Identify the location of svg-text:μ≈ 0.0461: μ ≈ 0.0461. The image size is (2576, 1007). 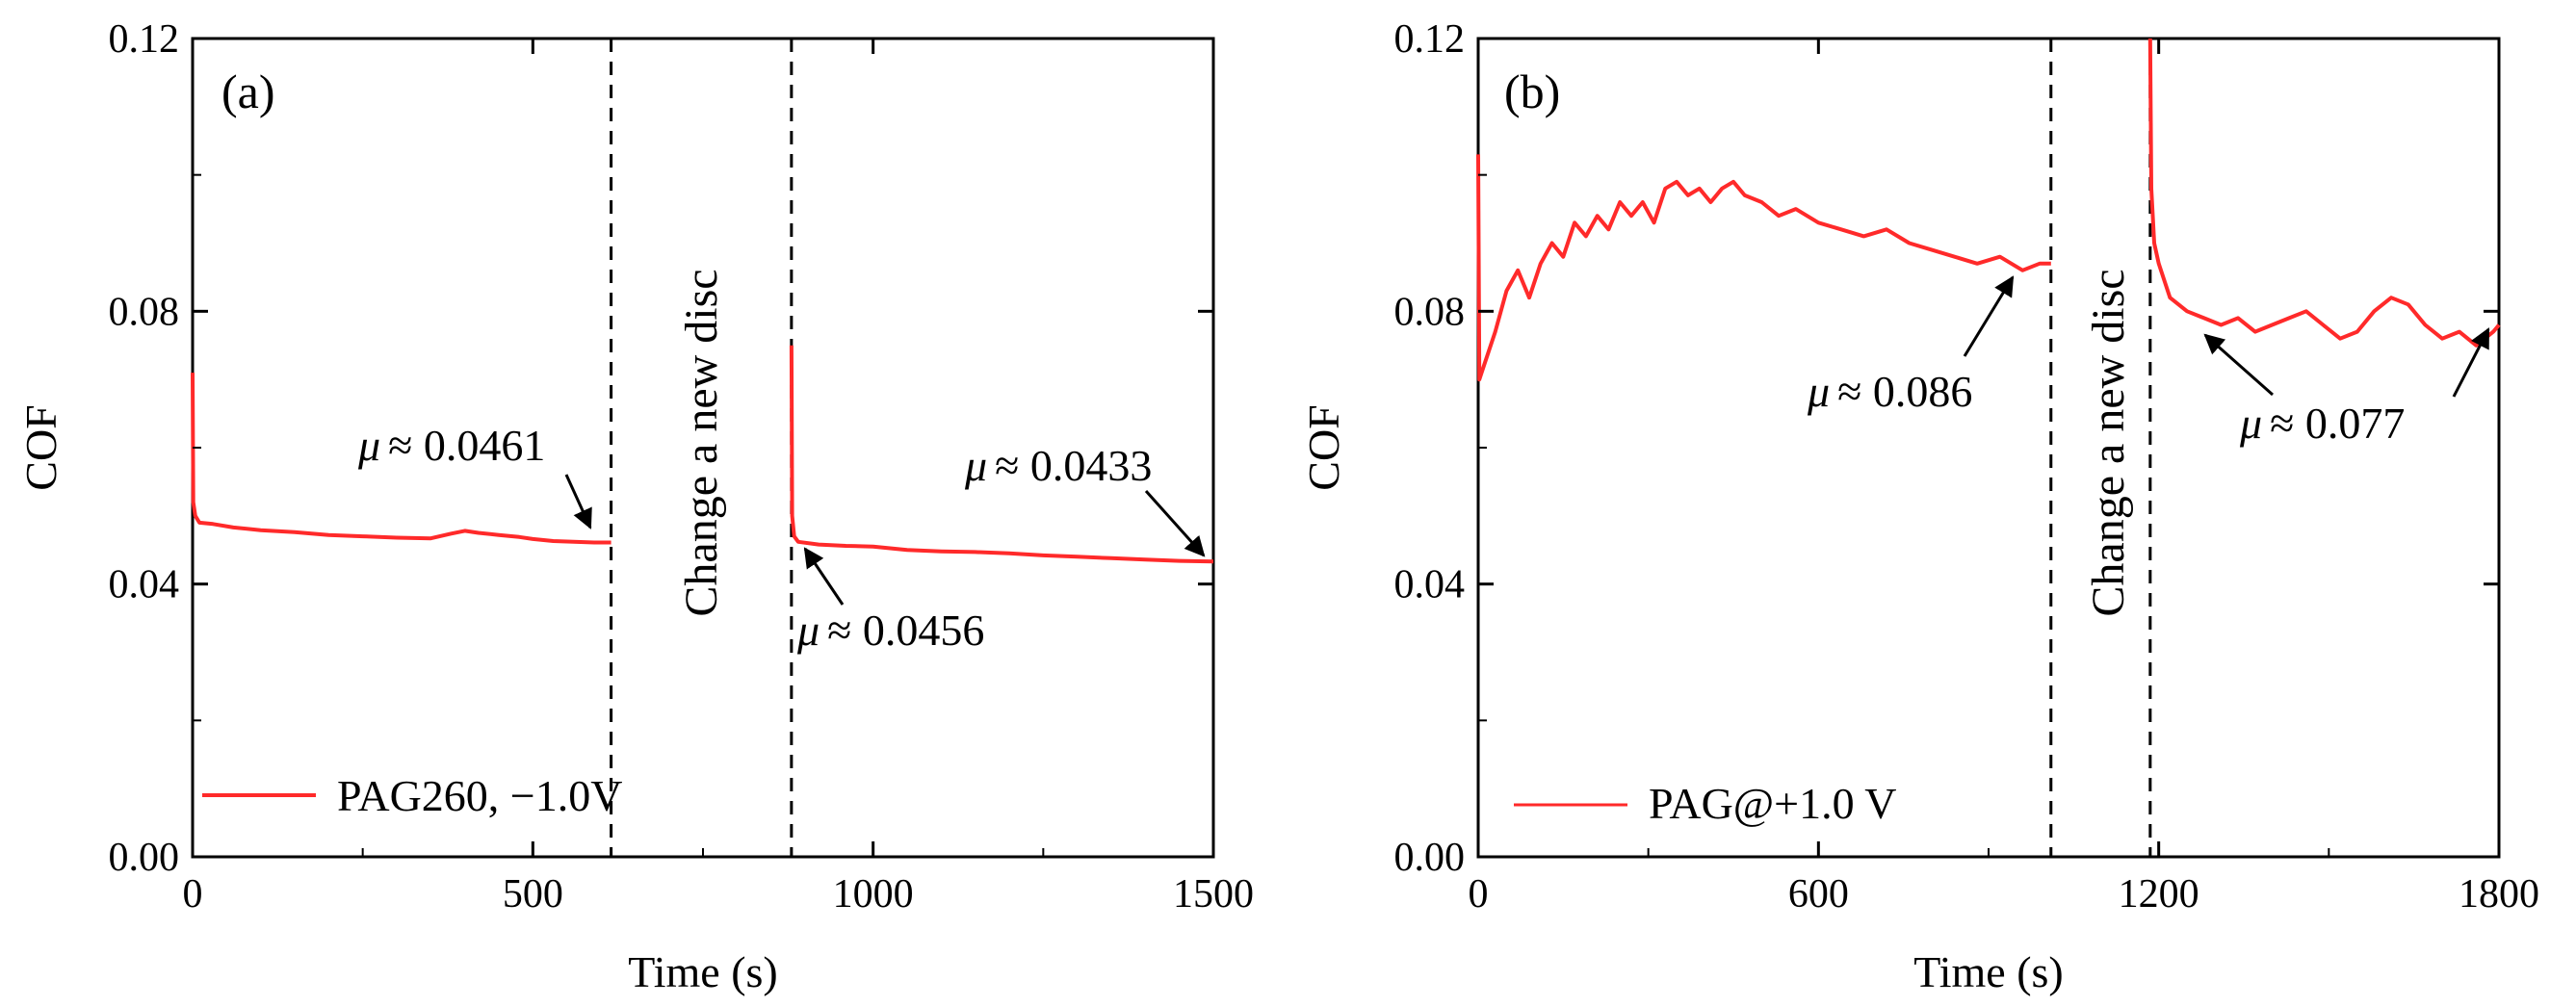
(451, 445).